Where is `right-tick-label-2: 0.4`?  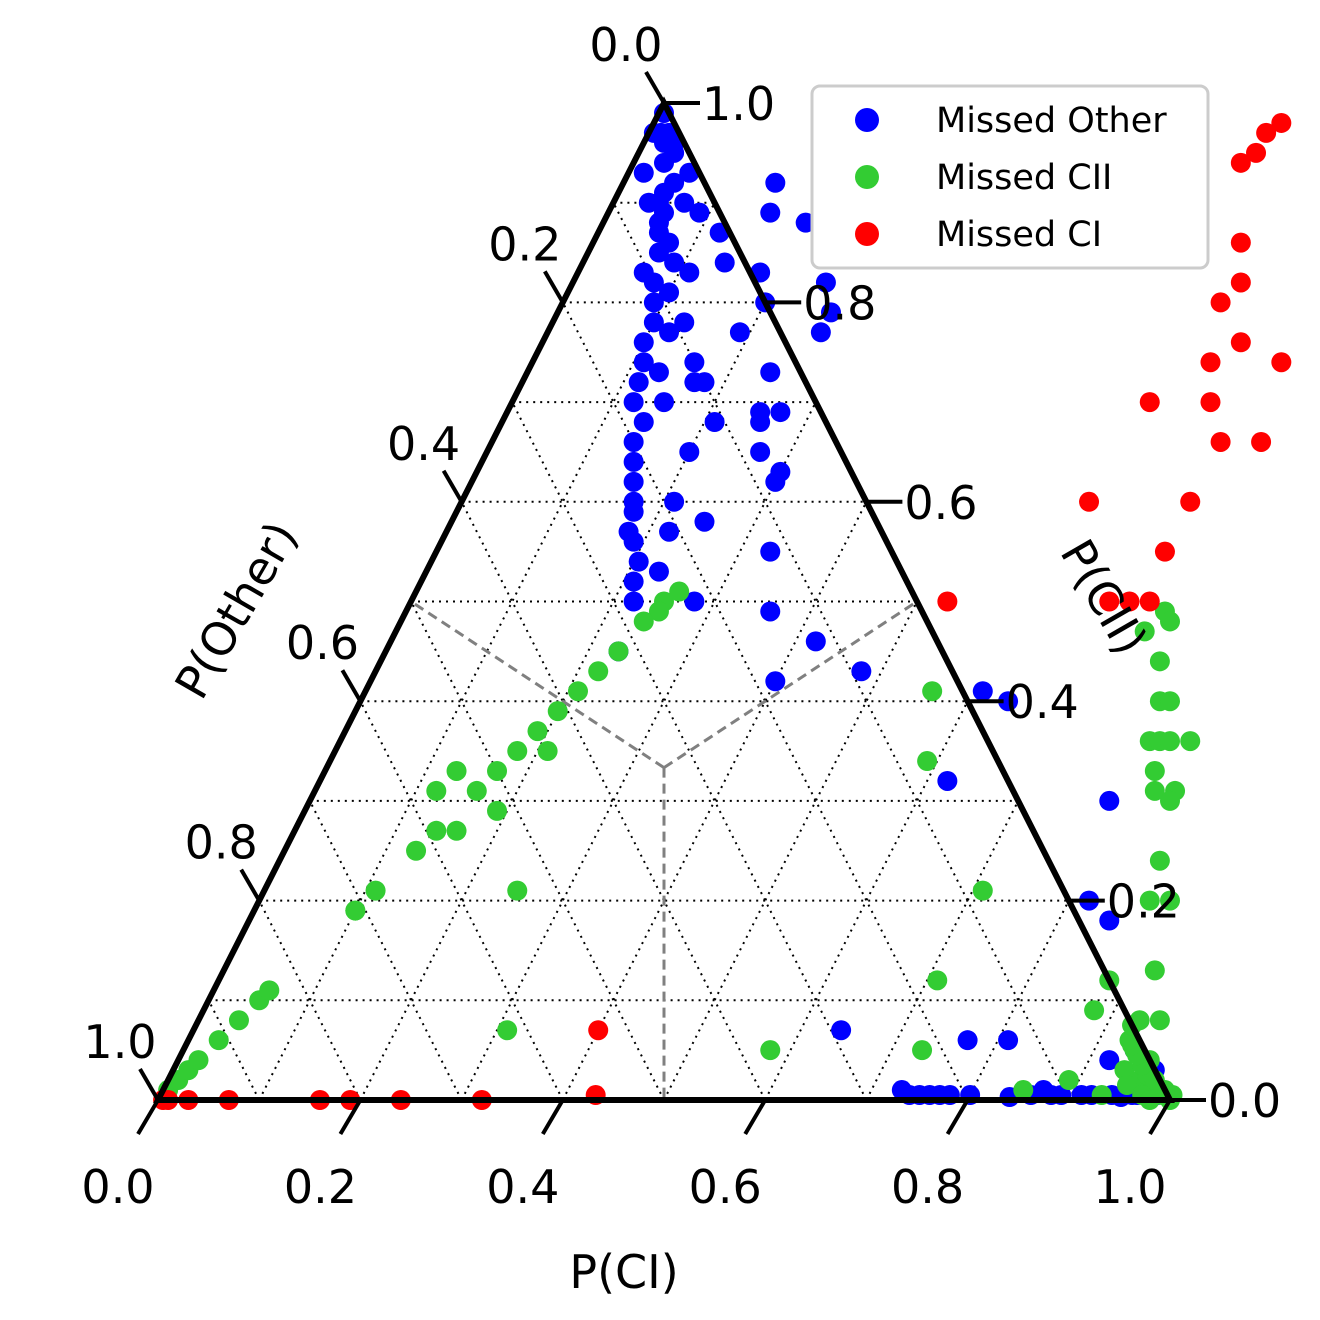
right-tick-label-2: 0.4 is located at coordinates (1042, 702).